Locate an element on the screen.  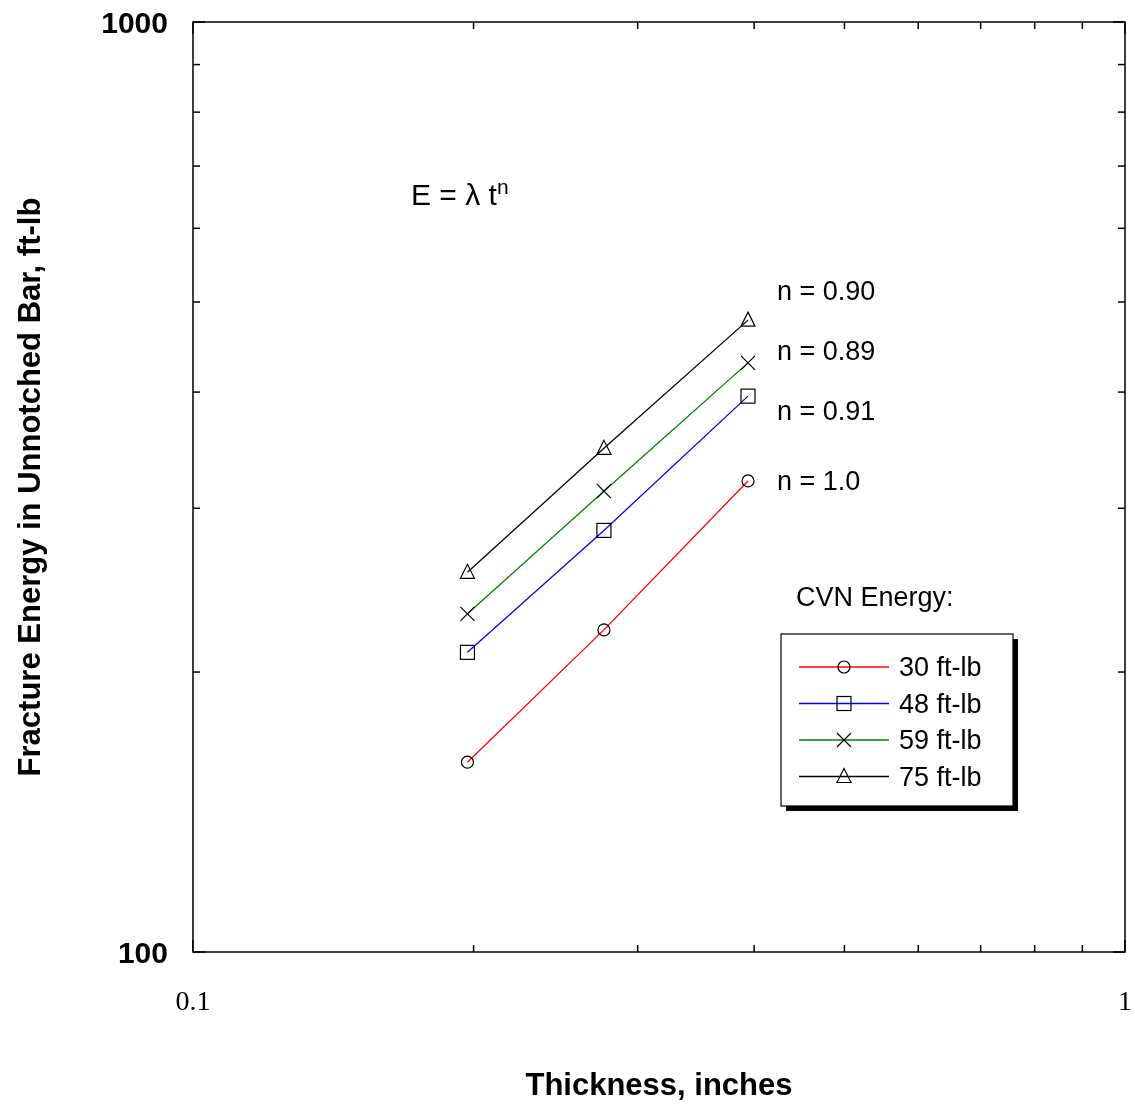
annotation: n = 1.0 is located at coordinates (819, 481).